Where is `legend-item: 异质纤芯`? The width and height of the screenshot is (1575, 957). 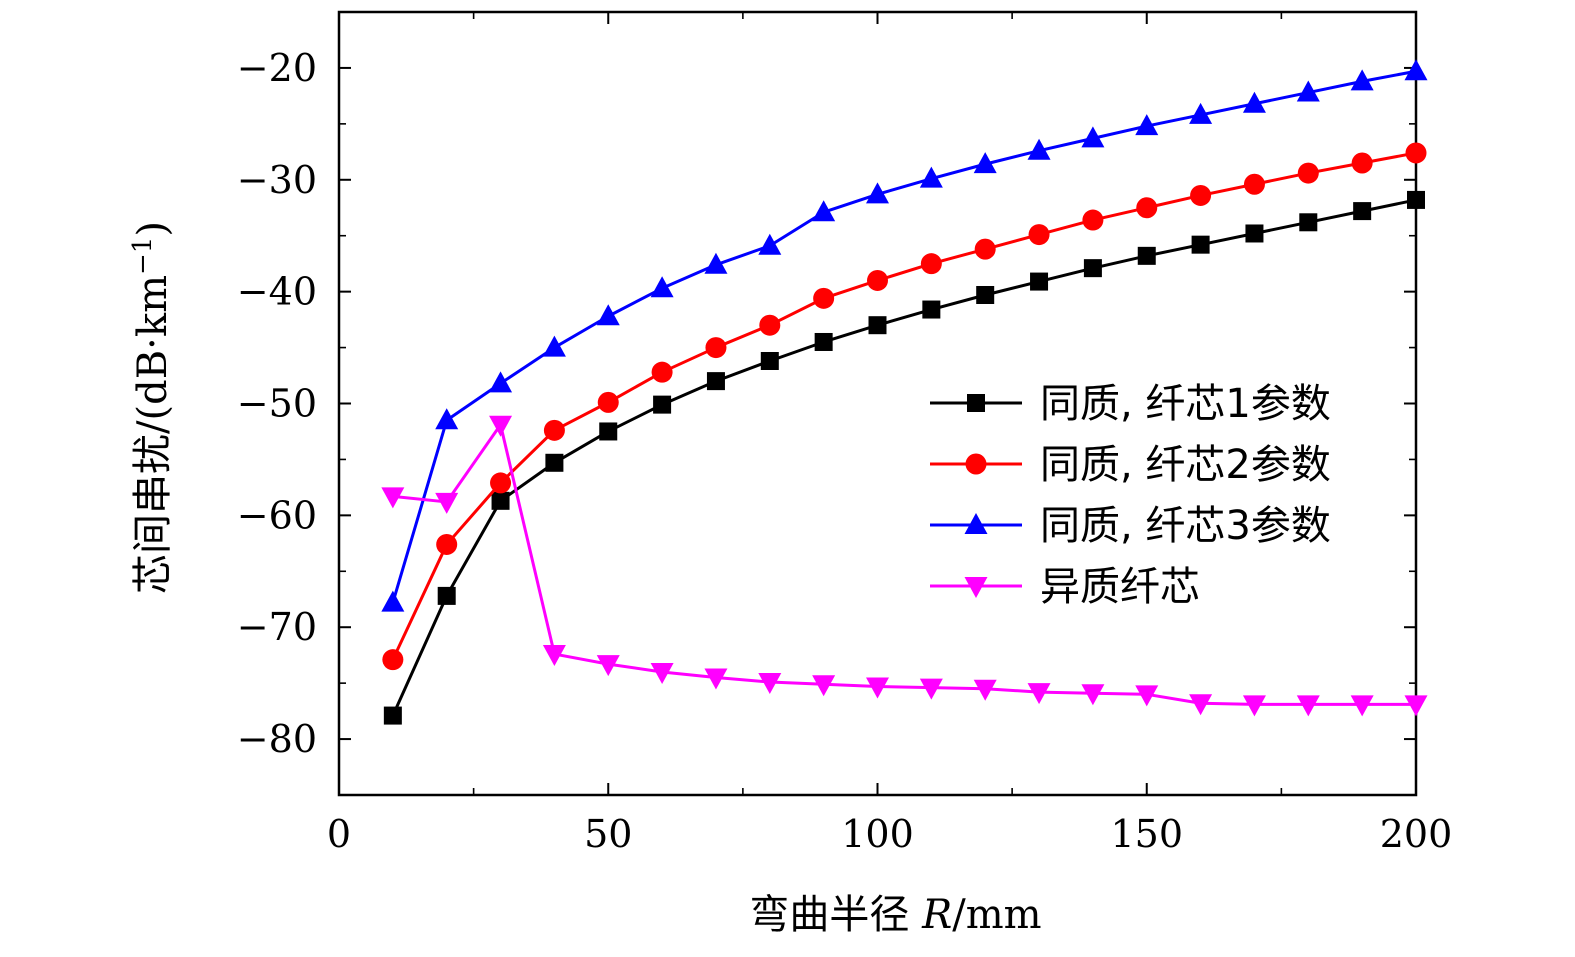 legend-item: 异质纤芯 is located at coordinates (1065, 587).